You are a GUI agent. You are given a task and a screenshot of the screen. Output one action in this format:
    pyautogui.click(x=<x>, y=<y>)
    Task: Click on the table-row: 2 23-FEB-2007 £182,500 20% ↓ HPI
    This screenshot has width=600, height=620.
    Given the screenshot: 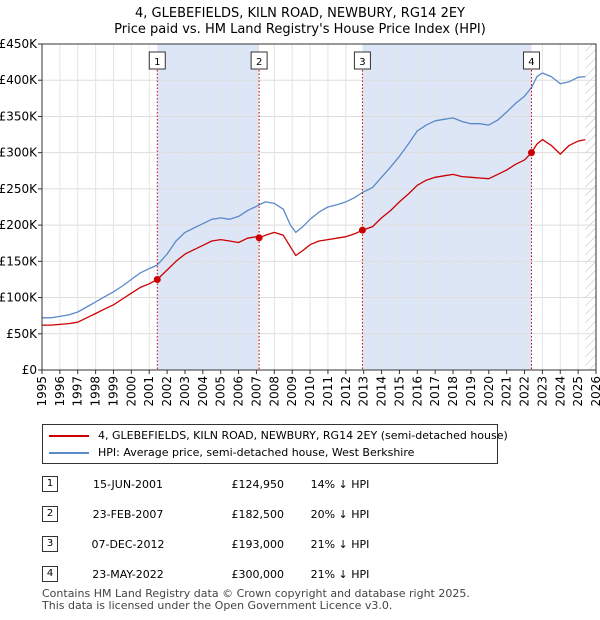 What is the action you would take?
    pyautogui.click(x=242, y=515)
    